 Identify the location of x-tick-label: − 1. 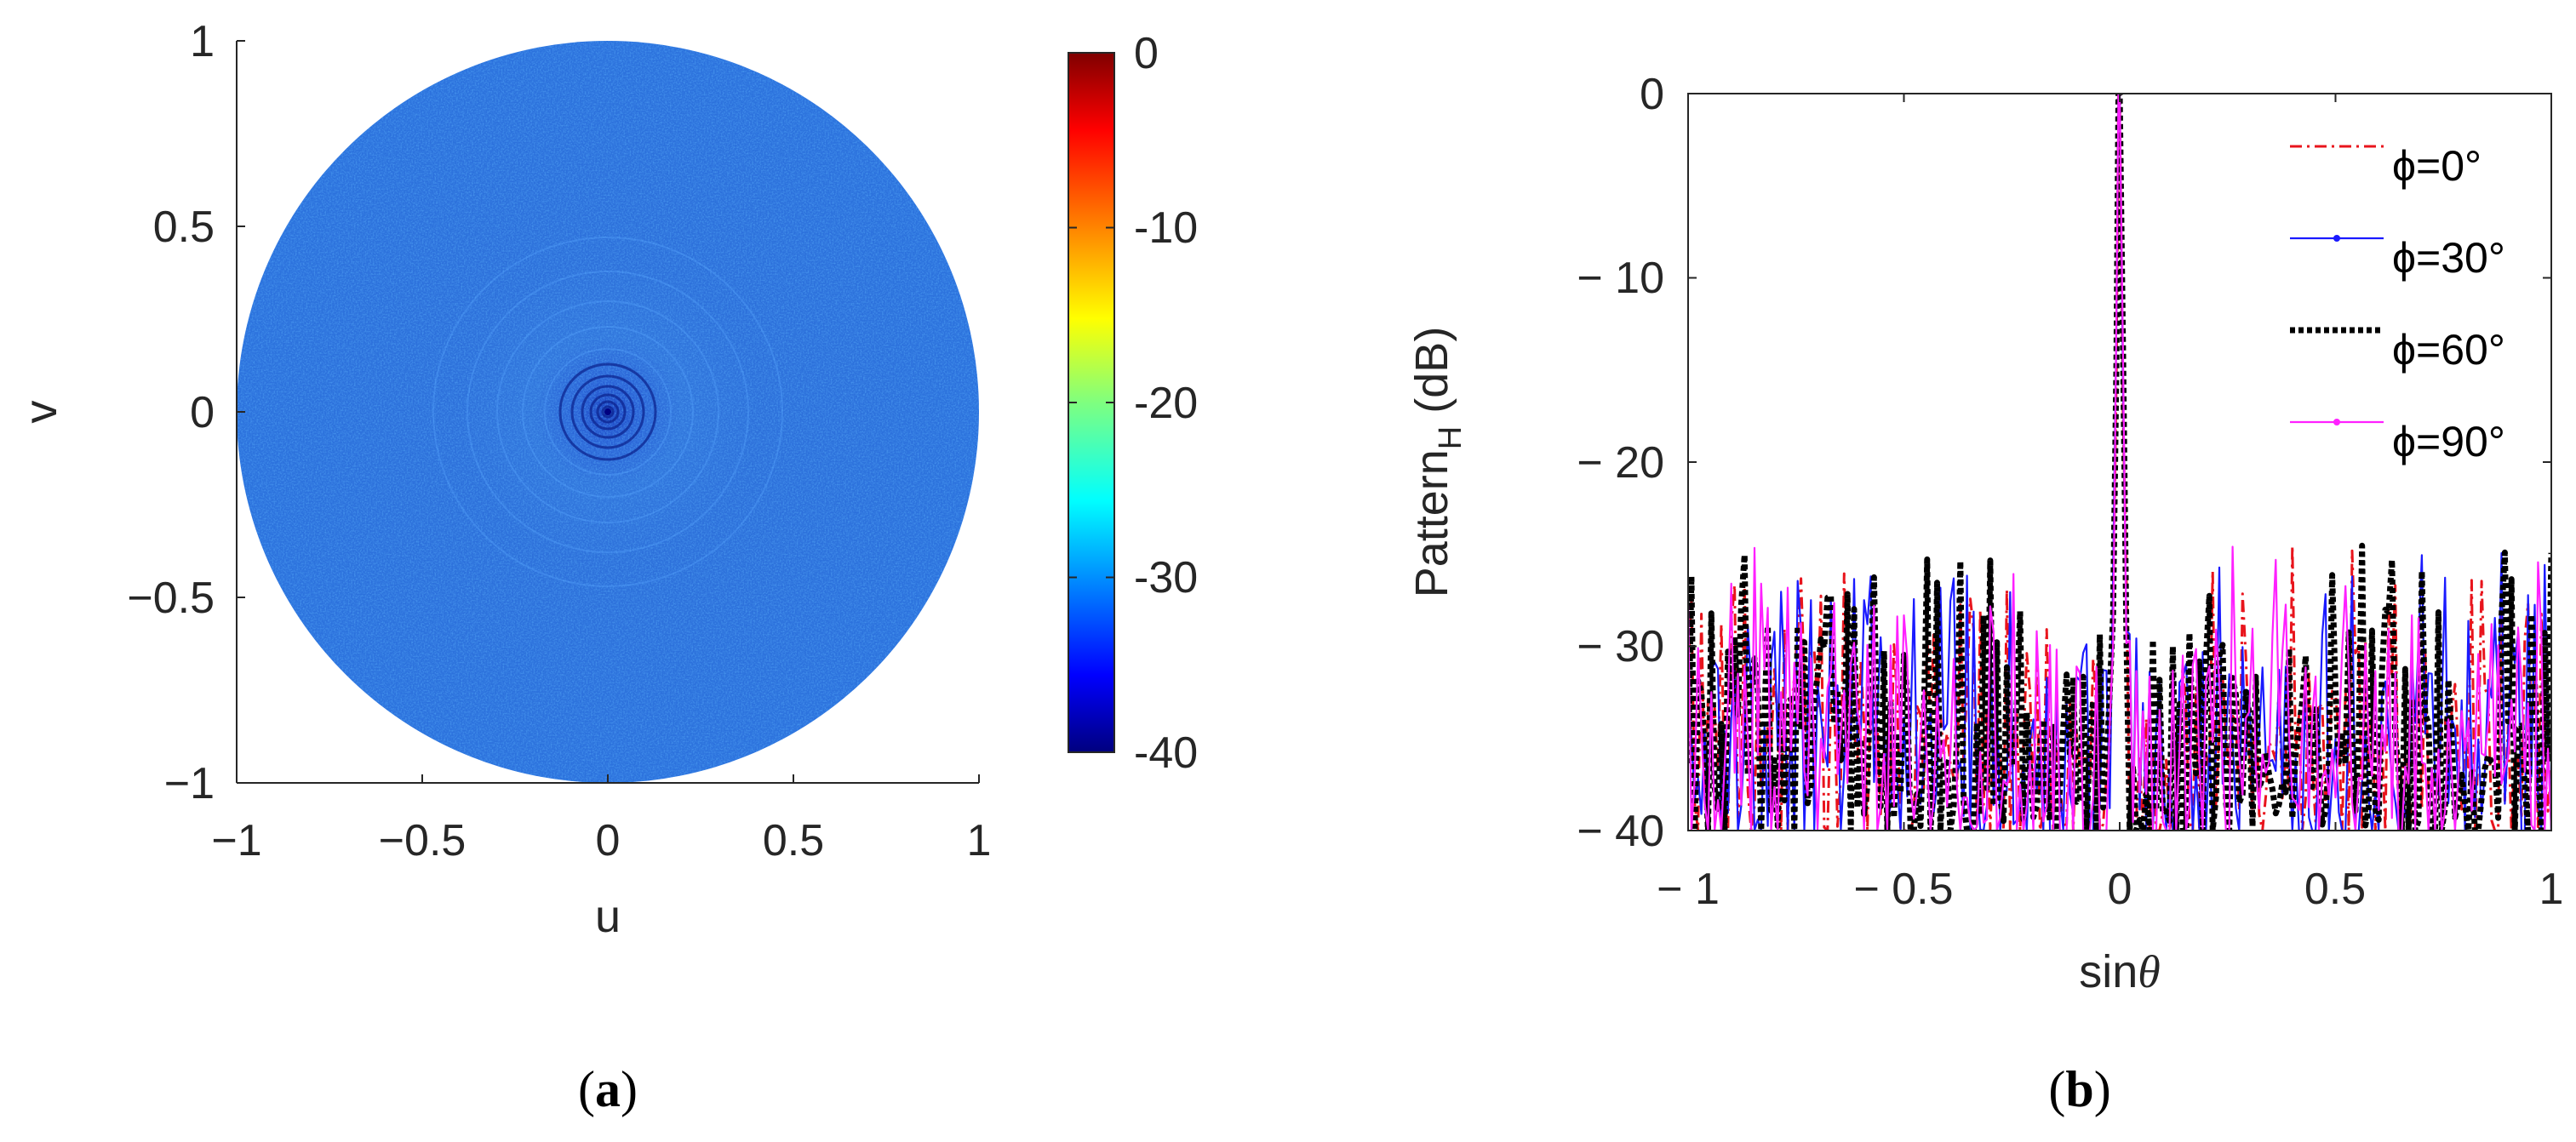
(1689, 889).